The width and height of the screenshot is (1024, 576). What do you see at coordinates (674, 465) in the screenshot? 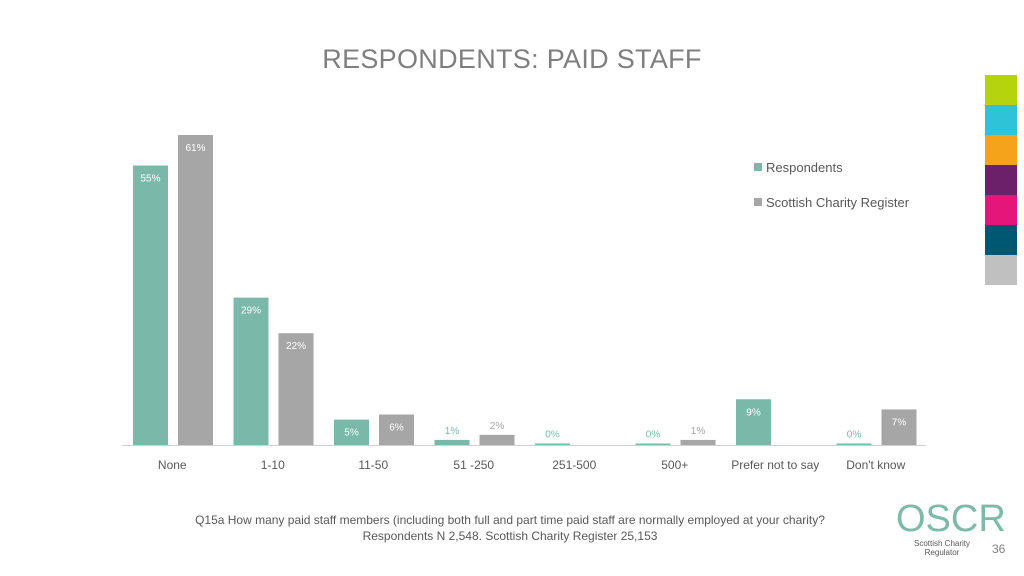
I see `x-tick-label: 500+` at bounding box center [674, 465].